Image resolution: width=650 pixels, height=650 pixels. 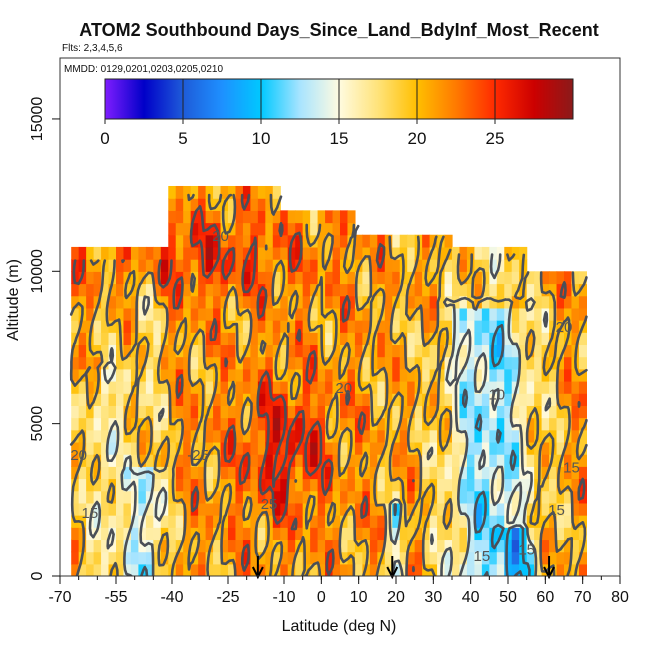 What do you see at coordinates (359, 597) in the screenshot?
I see `x-tick-label: 10` at bounding box center [359, 597].